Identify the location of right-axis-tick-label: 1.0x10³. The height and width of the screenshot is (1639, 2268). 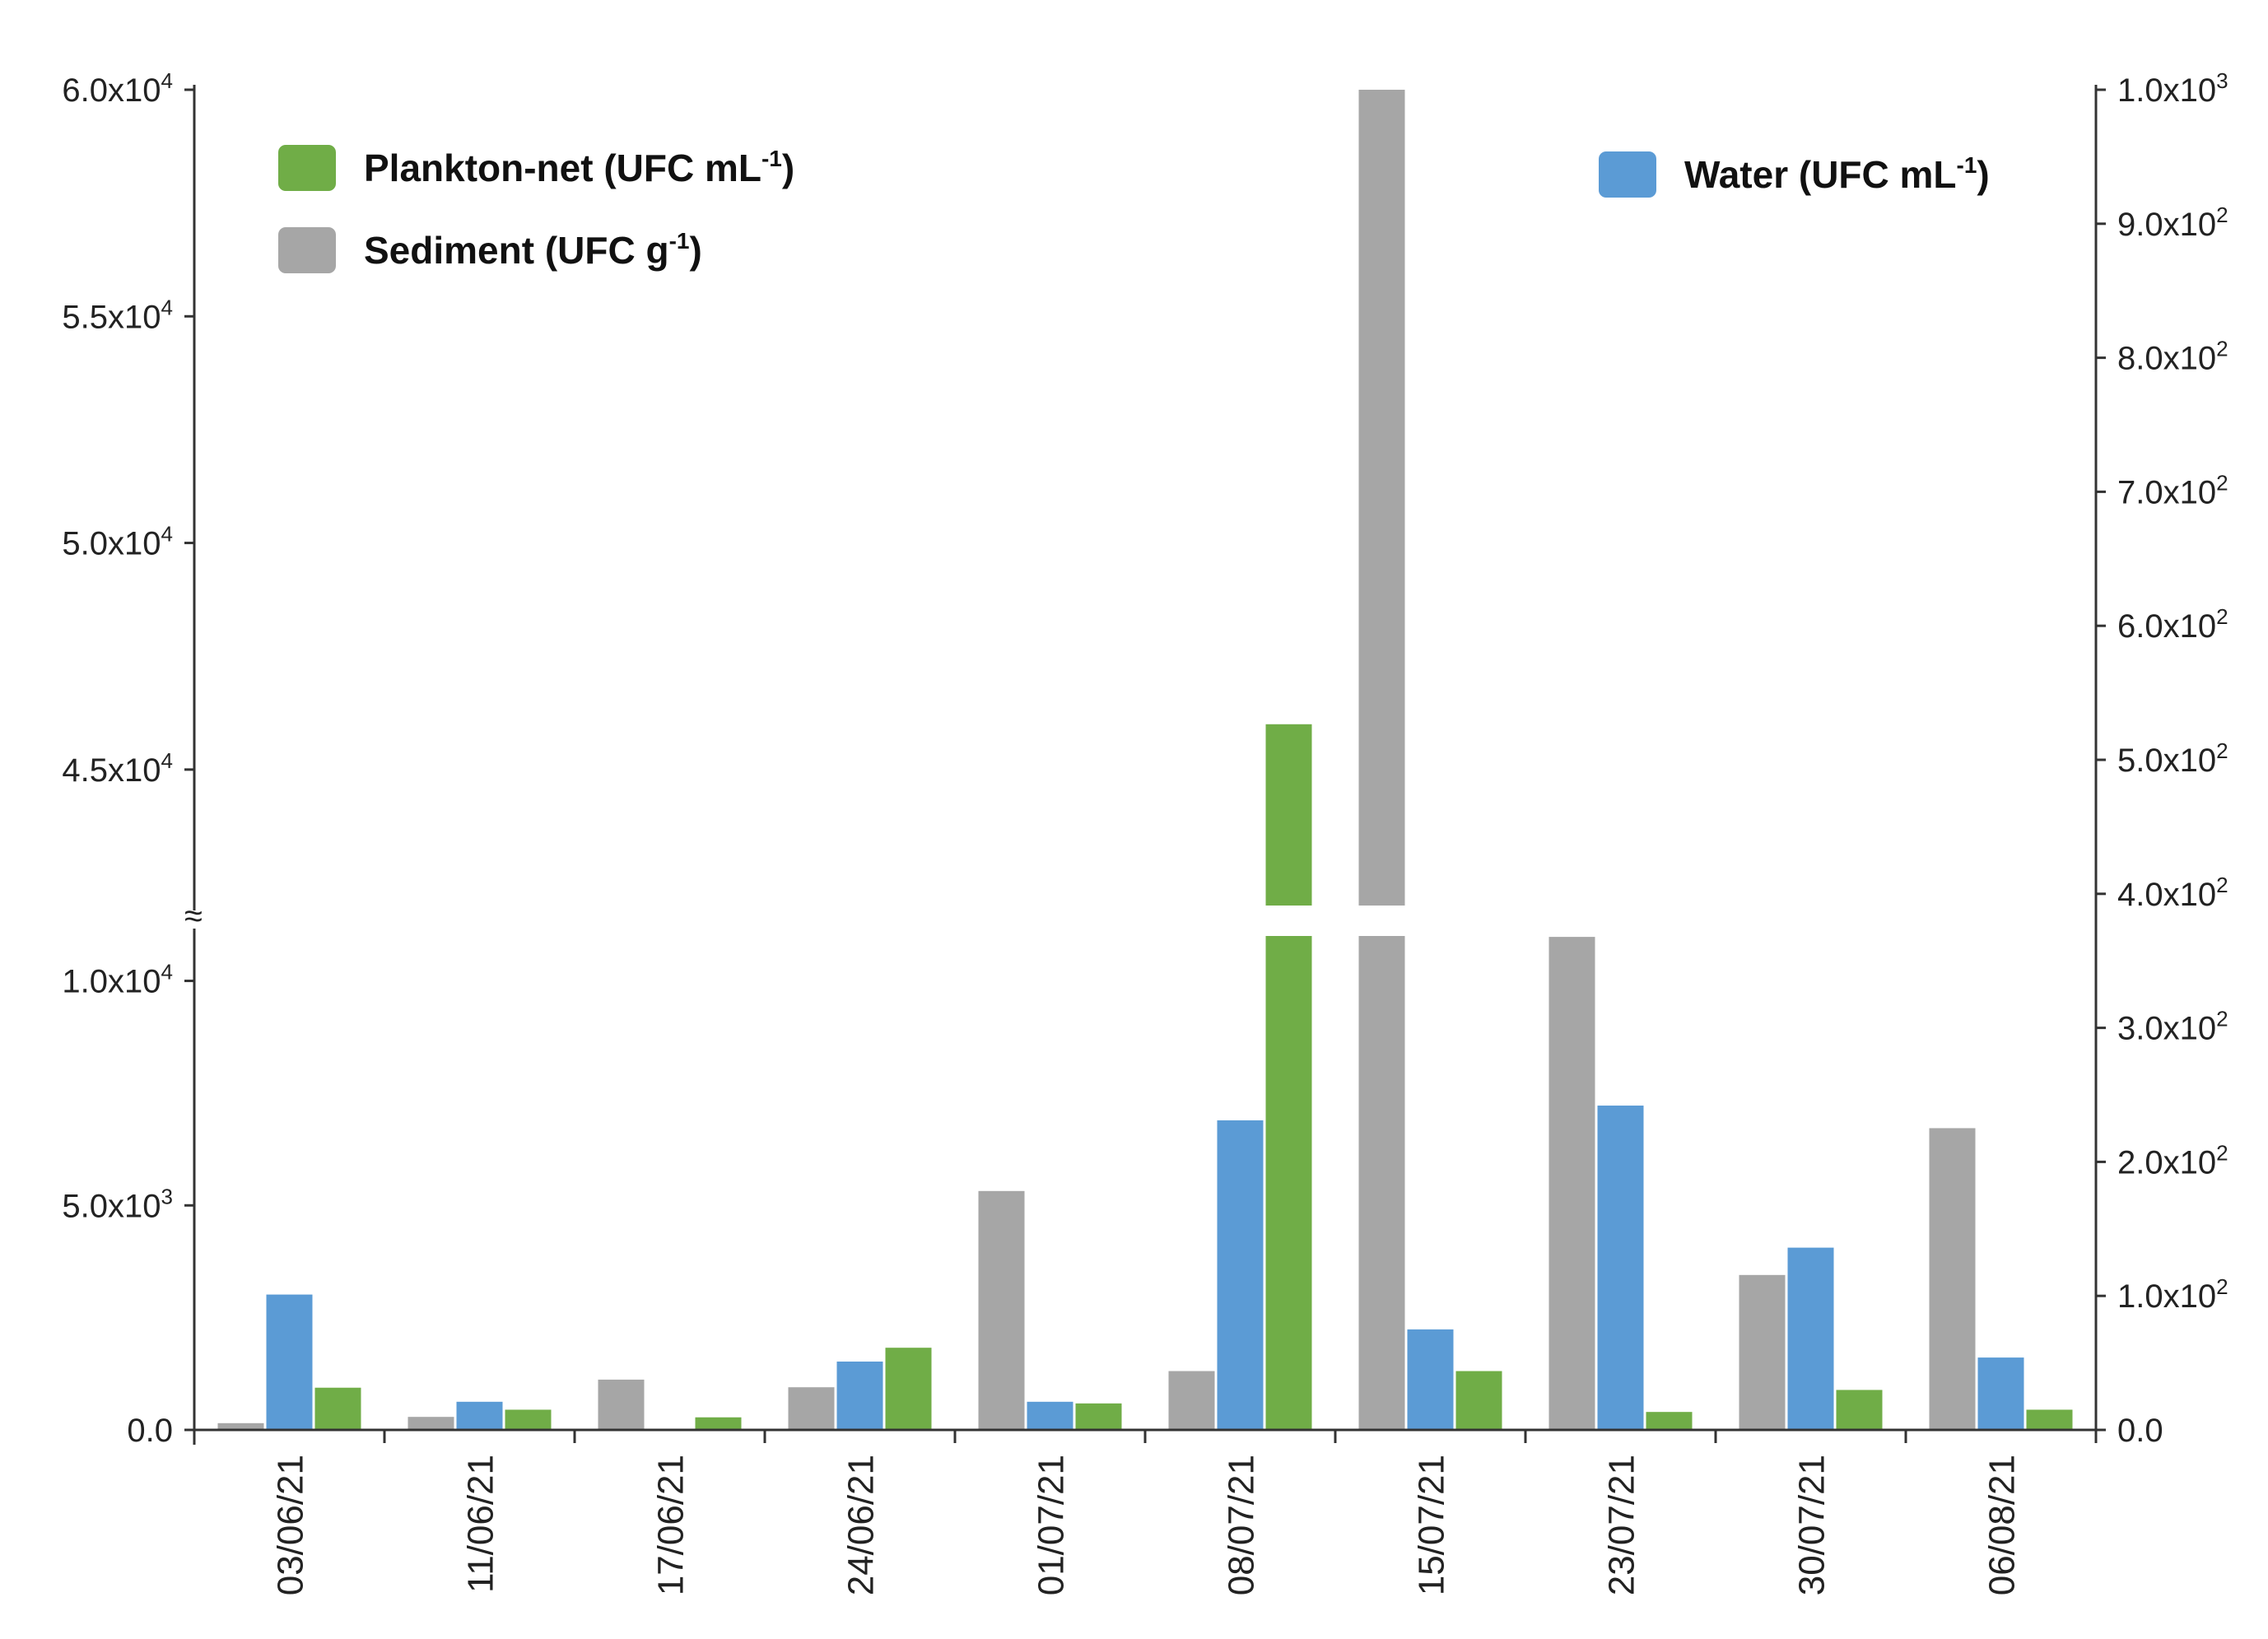
(2172, 88).